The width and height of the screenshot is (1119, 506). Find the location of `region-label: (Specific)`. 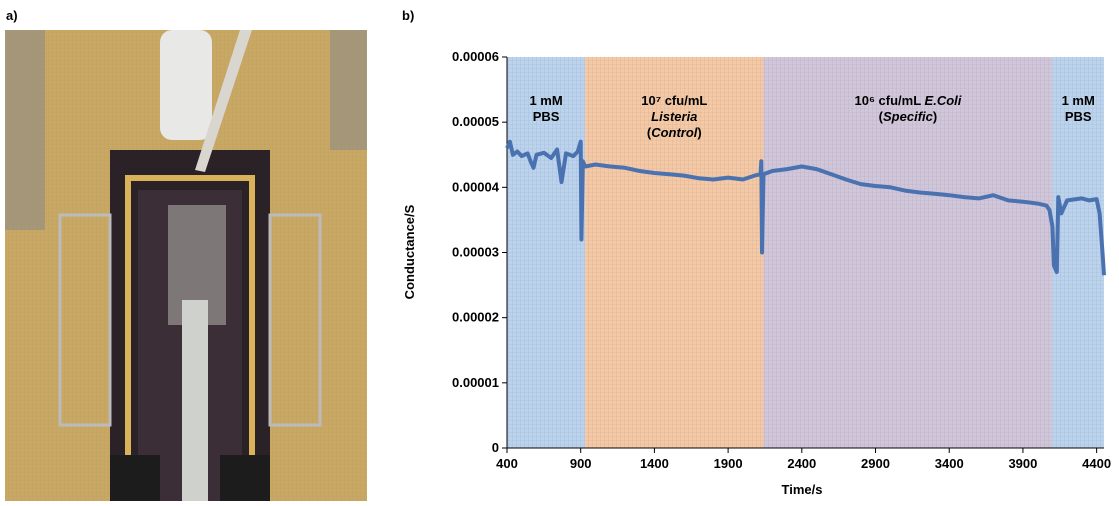

region-label: (Specific) is located at coordinates (908, 116).